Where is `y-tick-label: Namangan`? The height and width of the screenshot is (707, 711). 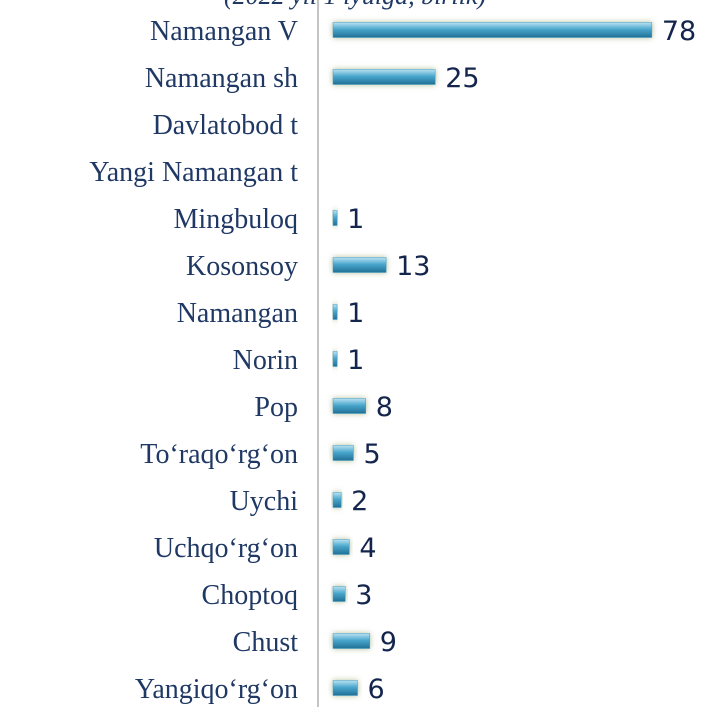 y-tick-label: Namangan is located at coordinates (237, 313).